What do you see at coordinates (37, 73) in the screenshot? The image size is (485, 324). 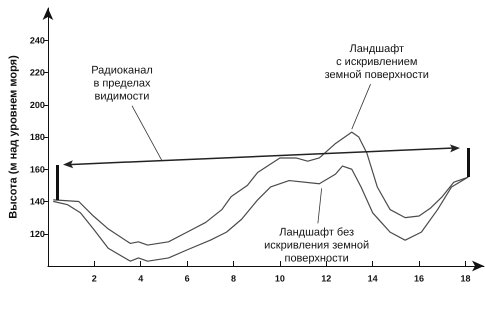 I see `y-tick-label: 220` at bounding box center [37, 73].